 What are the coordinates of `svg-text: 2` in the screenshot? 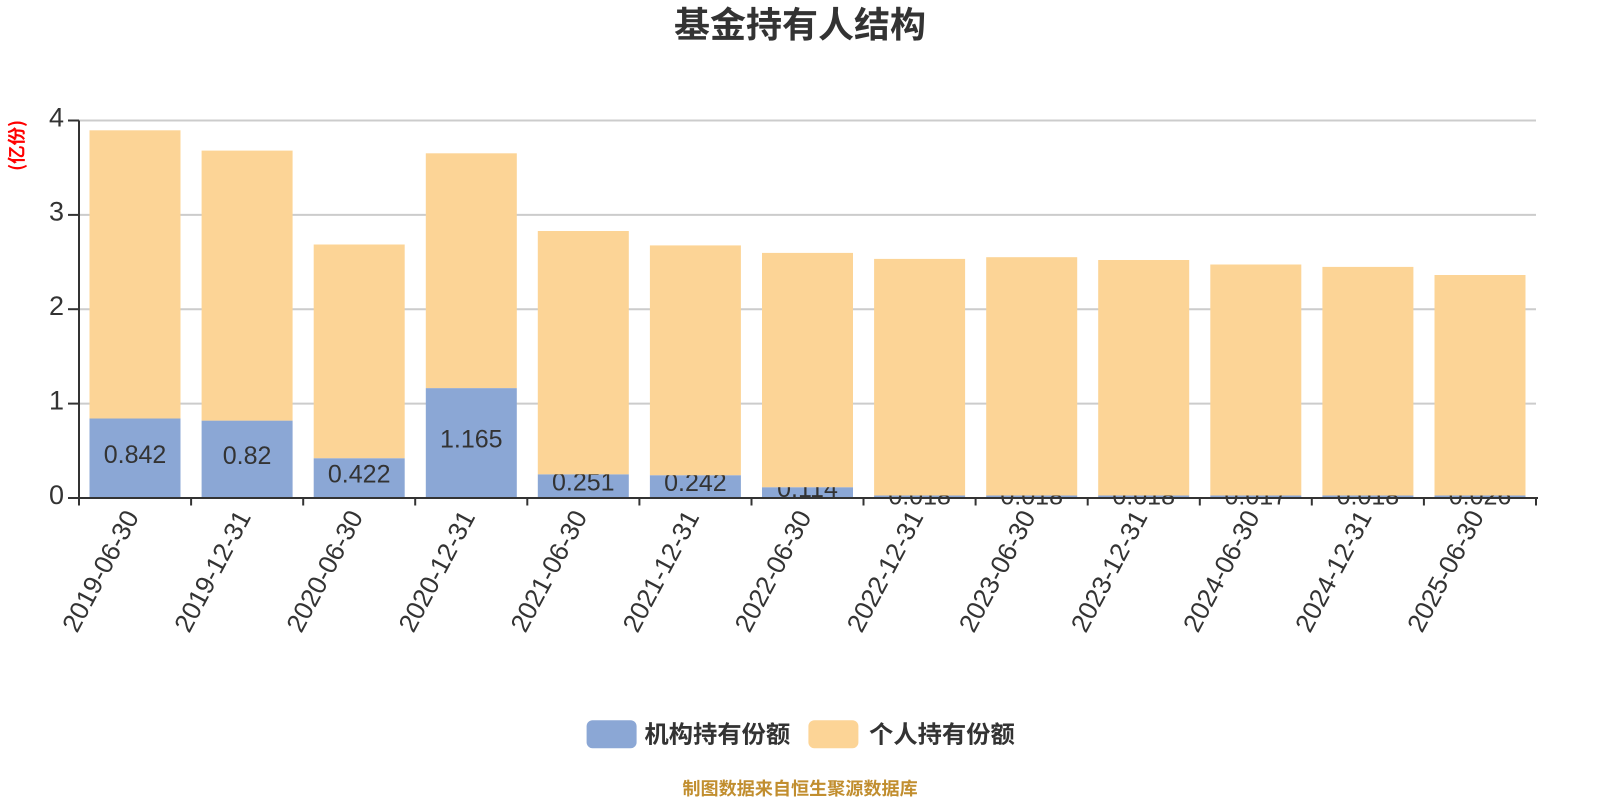 It's located at (56, 306).